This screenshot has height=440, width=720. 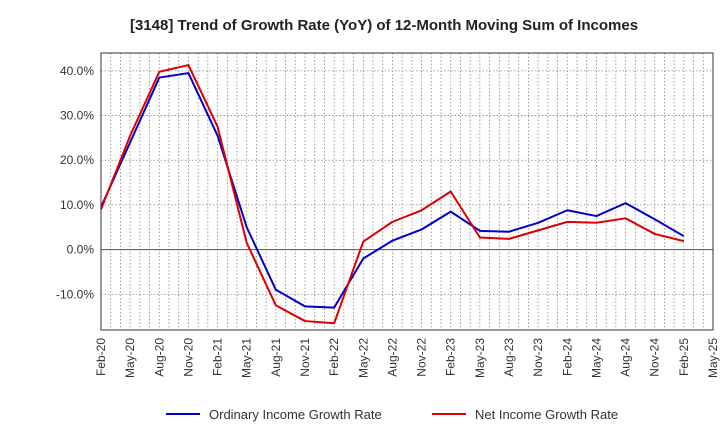 I want to click on legend-label: Ordinary Income Growth Rate, so click(x=295, y=414).